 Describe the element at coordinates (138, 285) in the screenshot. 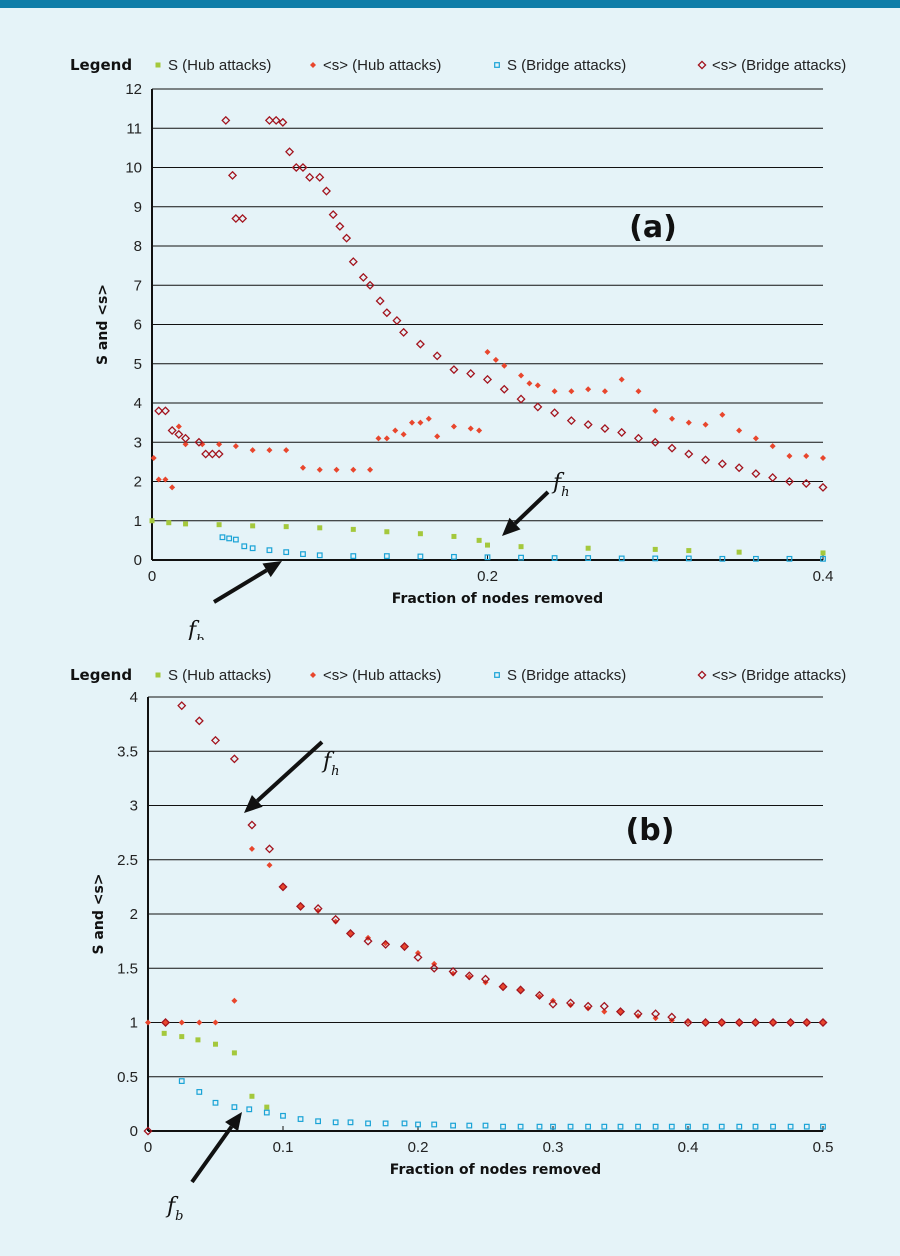

I see `y-tick-label: 7` at that location.